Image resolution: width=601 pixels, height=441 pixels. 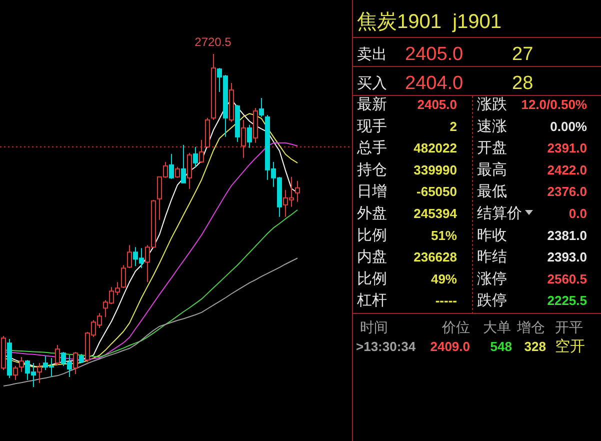 What do you see at coordinates (567, 278) in the screenshot?
I see `text: 2560.5` at bounding box center [567, 278].